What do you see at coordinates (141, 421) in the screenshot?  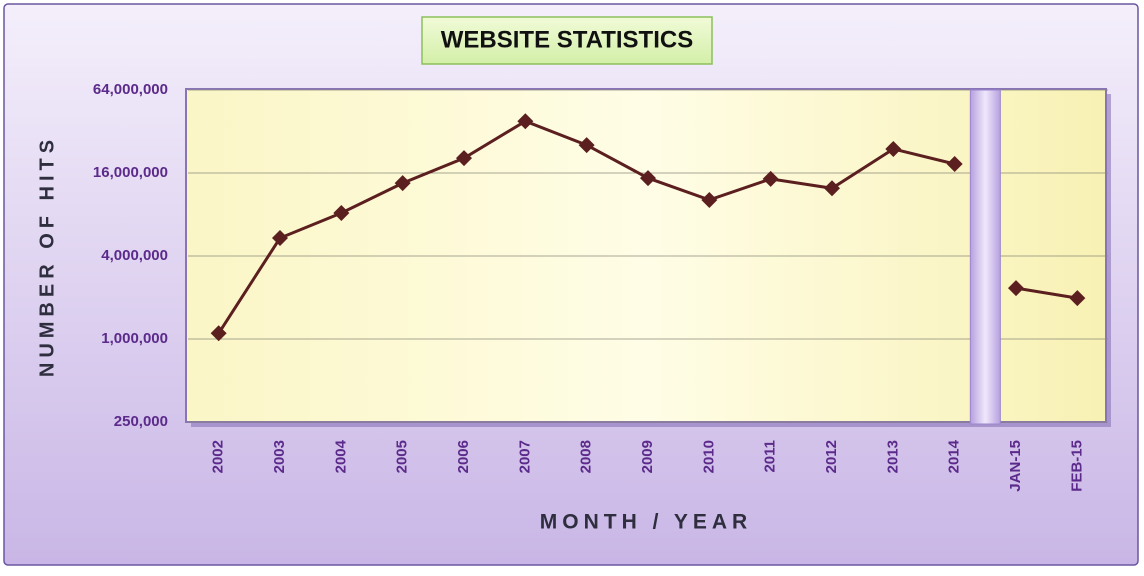 I see `y-tick-label: 250,000` at bounding box center [141, 421].